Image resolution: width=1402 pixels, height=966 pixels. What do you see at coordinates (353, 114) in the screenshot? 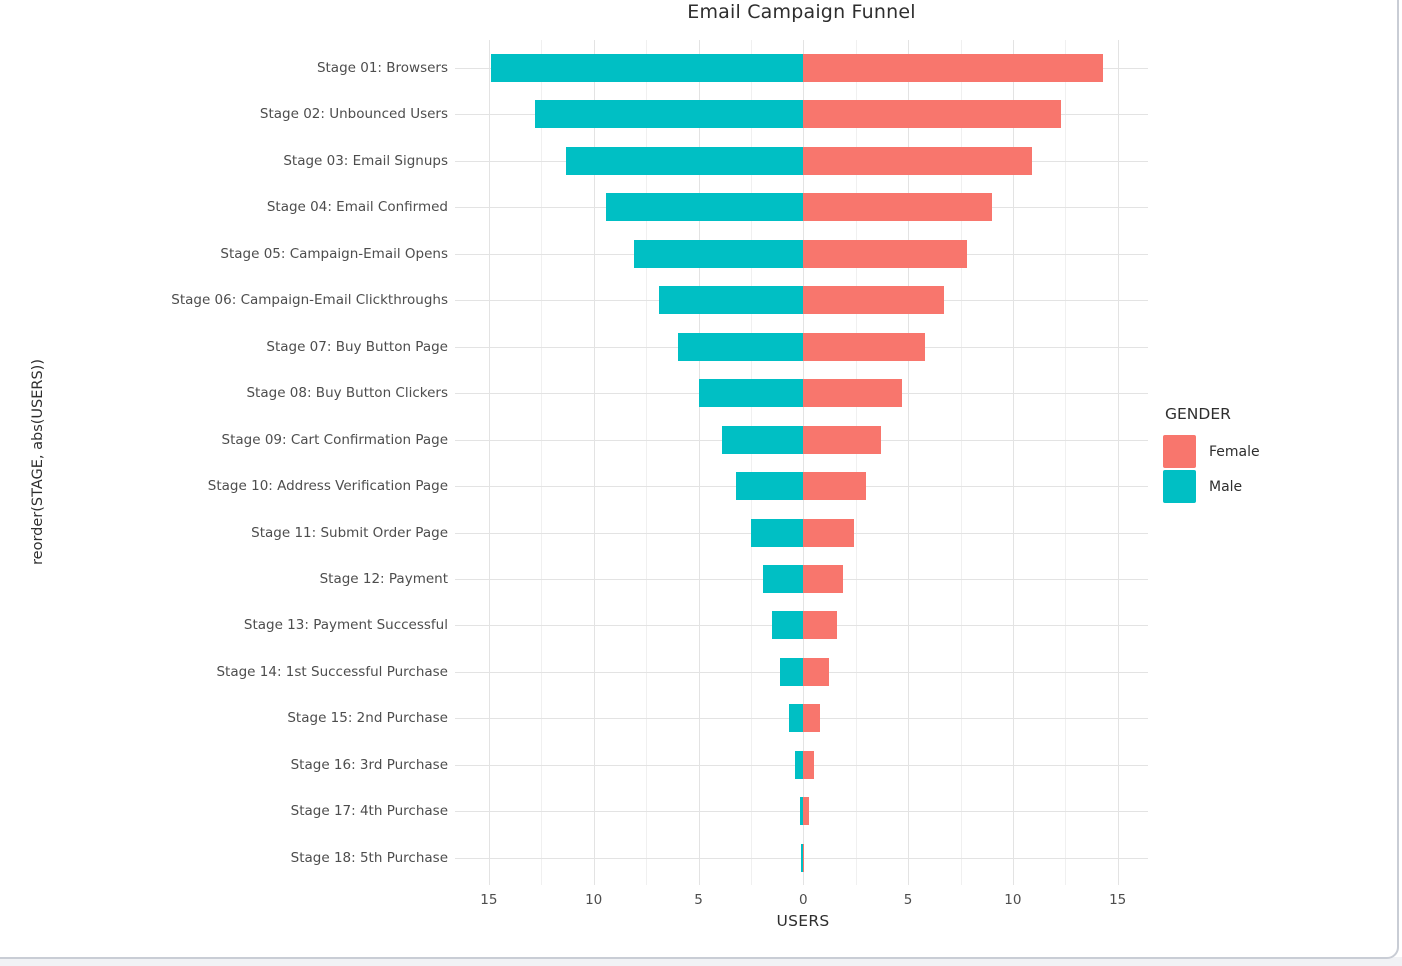
I see `y-tick-label: Stage 02: Unbounced Users` at bounding box center [353, 114].